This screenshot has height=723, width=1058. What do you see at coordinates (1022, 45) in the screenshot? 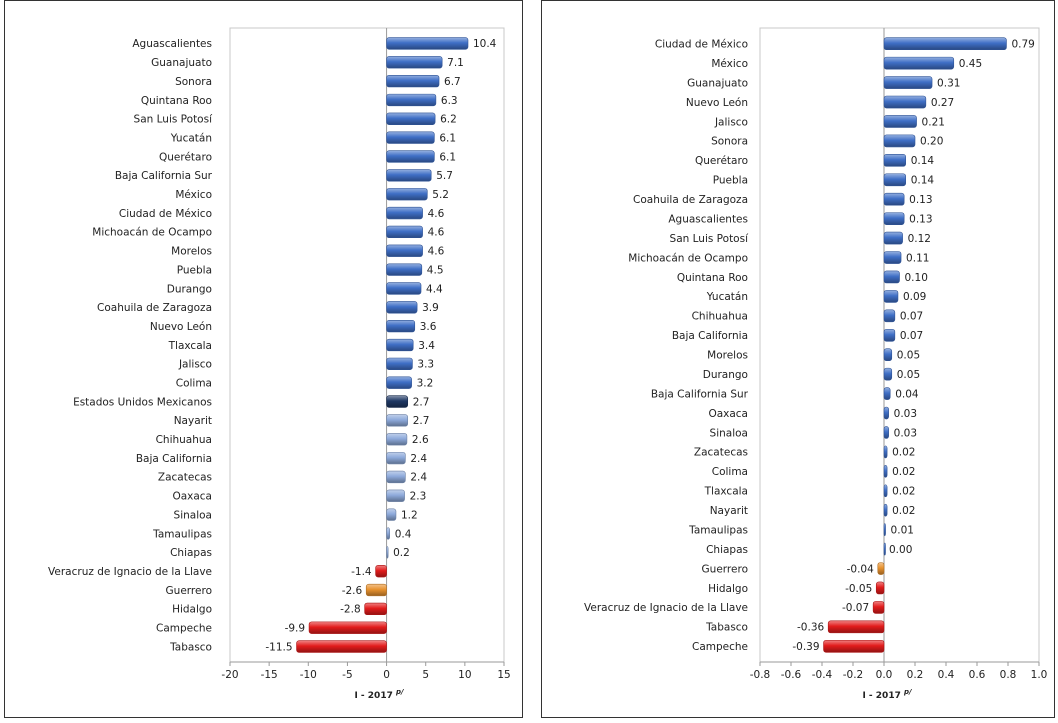
I see `data-label: 0.79` at bounding box center [1022, 45].